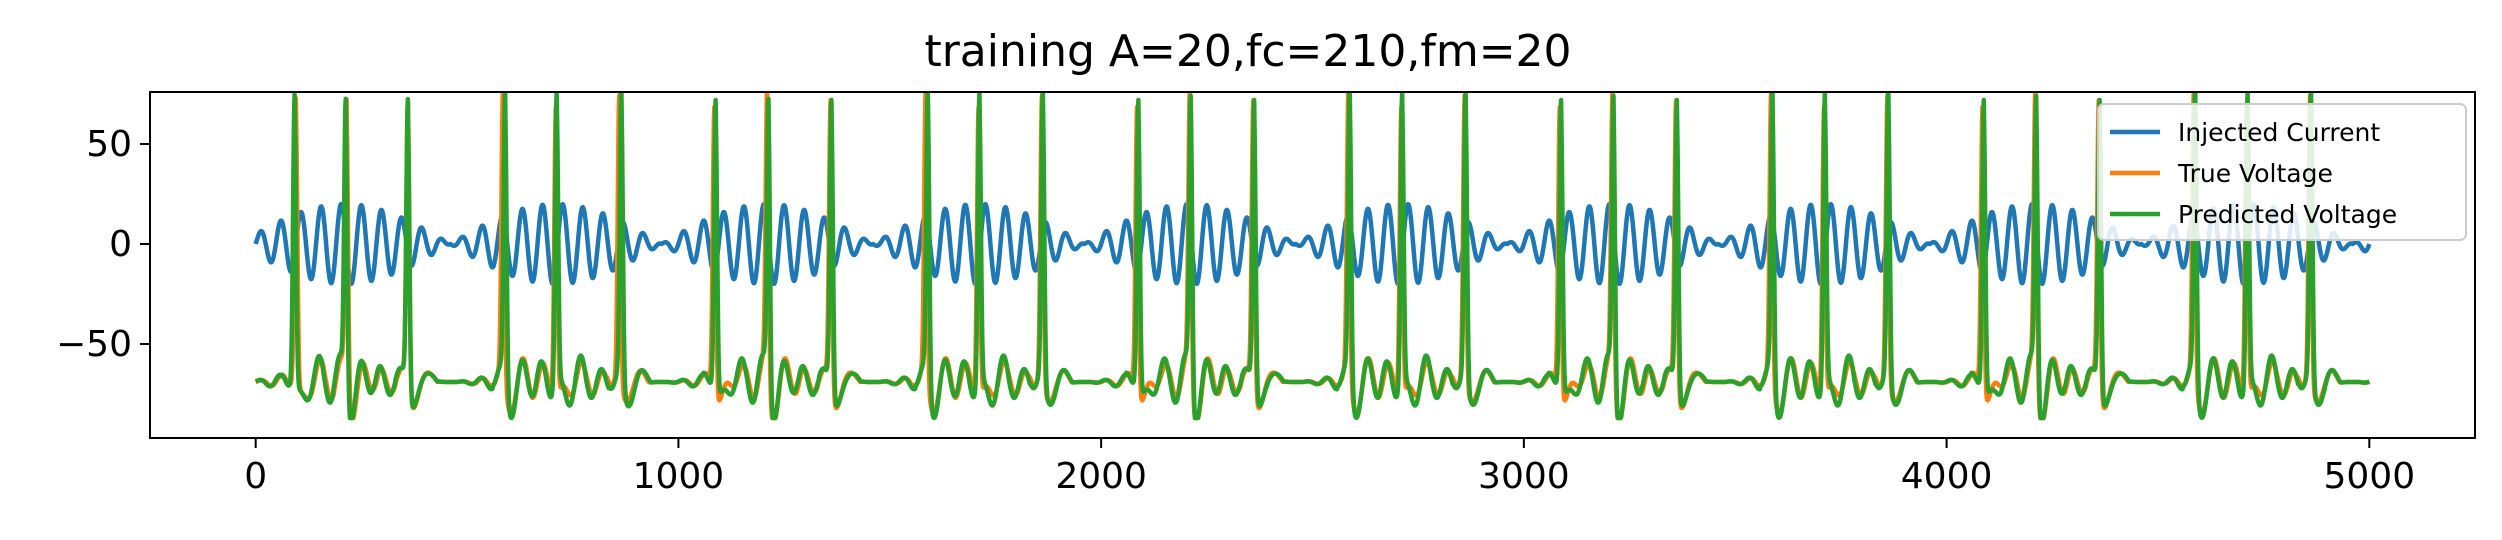 This screenshot has height=540, width=2502. Describe the element at coordinates (1247, 51) in the screenshot. I see `chart-title: training A=20,fc=210,fm=20` at that location.